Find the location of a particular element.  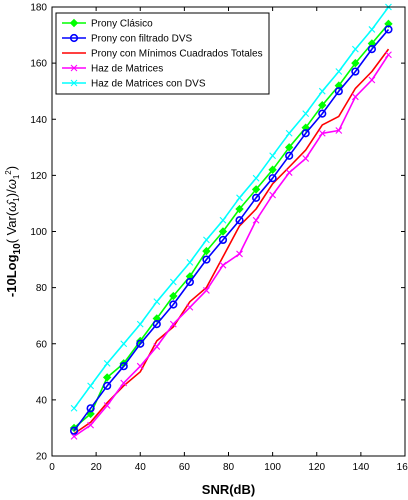

y-tick-label: 20 is located at coordinates (42, 457).